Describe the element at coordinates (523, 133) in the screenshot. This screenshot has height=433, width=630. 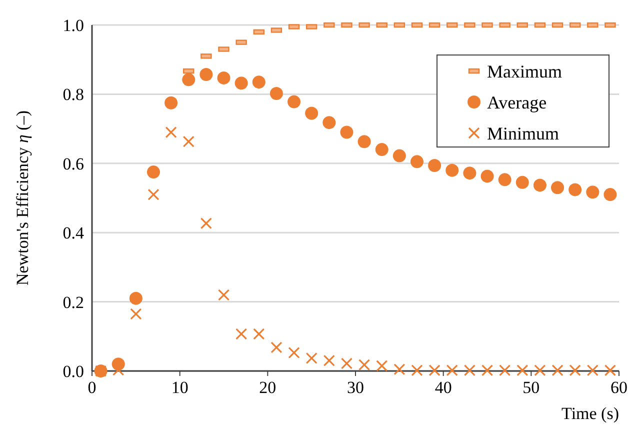
I see `legend-label: Minimum` at that location.